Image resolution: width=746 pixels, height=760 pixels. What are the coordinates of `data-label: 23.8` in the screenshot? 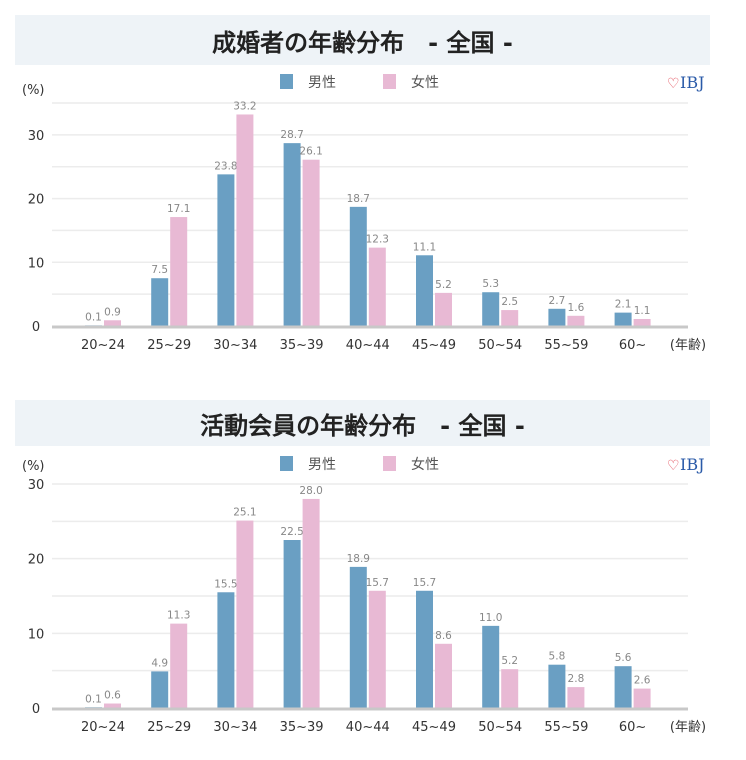 It's located at (225, 166).